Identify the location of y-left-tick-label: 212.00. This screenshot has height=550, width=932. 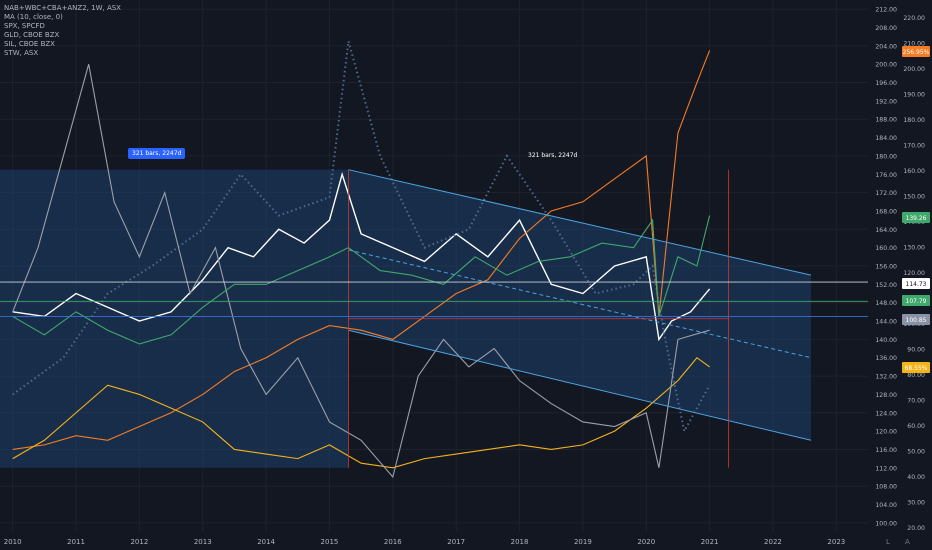
(886, 10).